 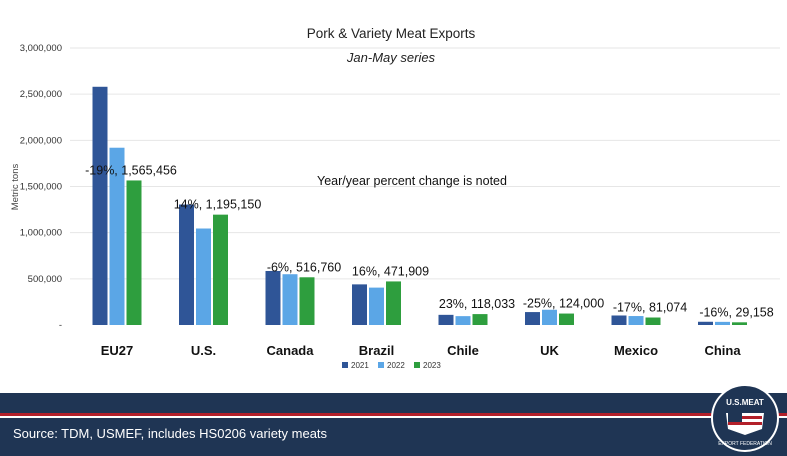 I want to click on footer-red-stripe, so click(x=393, y=414).